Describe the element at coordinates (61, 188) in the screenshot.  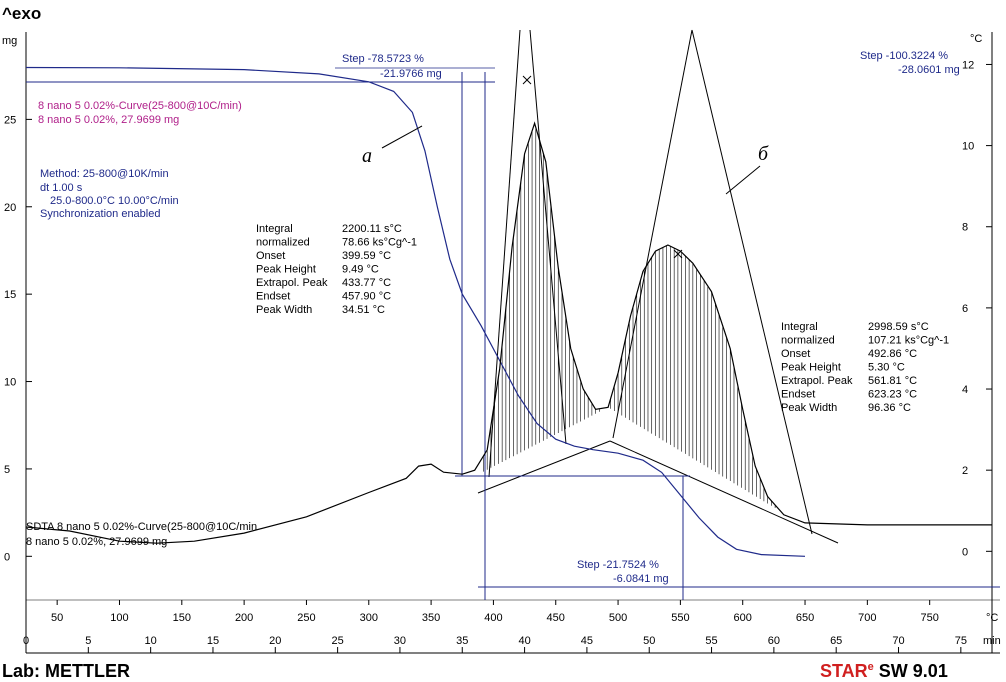
I see `method-line2: dt 1.00 s` at that location.